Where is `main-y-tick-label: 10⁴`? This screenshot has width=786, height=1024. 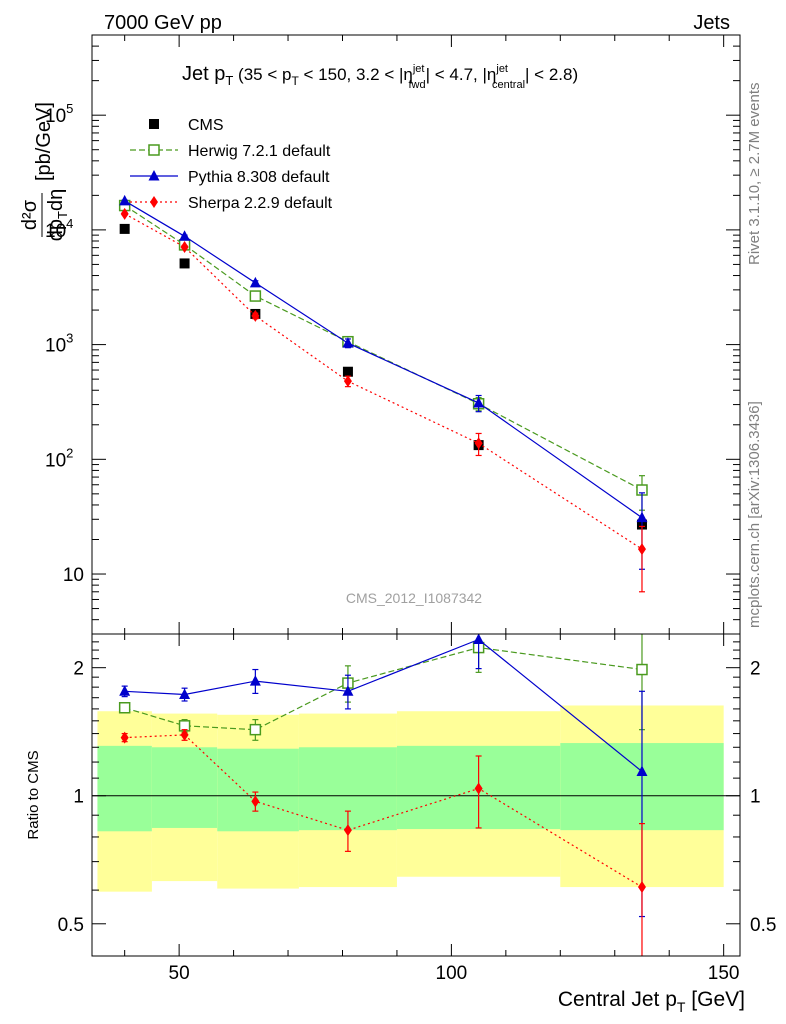 main-y-tick-label: 10⁴ is located at coordinates (59, 229).